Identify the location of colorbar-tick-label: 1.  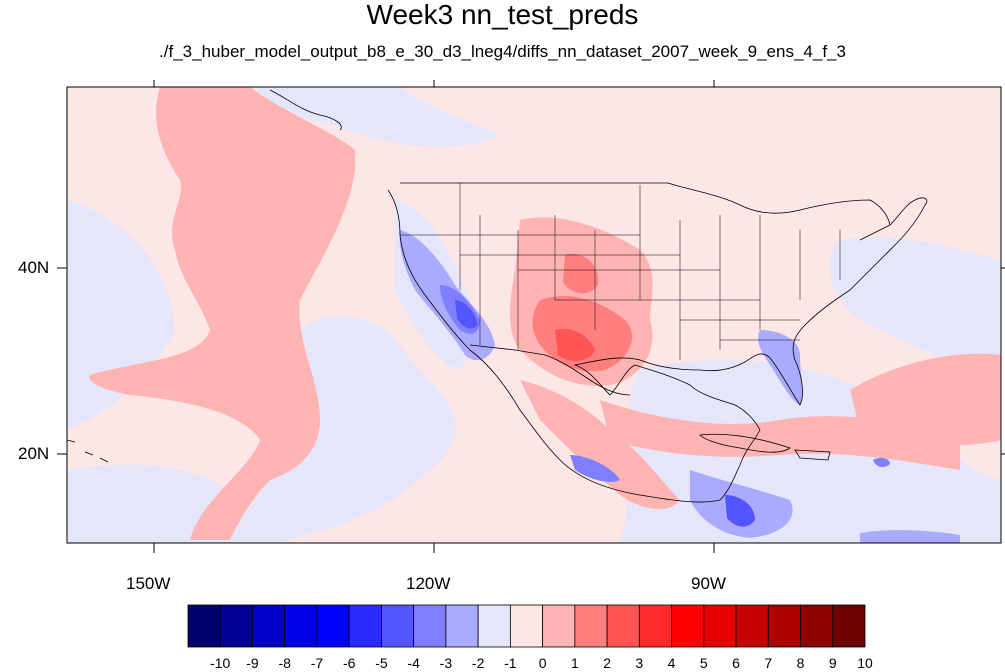
(574, 663).